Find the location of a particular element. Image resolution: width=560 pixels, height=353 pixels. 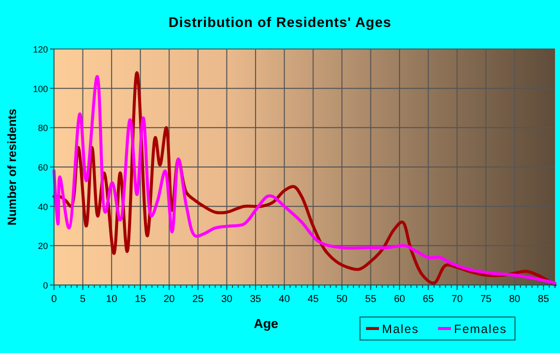

x-tick-label: 55 is located at coordinates (371, 299).